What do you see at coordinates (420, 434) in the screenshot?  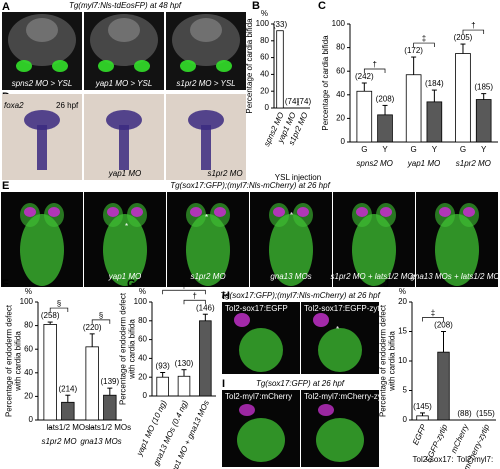 I see `x-tick-label: EGFP` at bounding box center [420, 434].